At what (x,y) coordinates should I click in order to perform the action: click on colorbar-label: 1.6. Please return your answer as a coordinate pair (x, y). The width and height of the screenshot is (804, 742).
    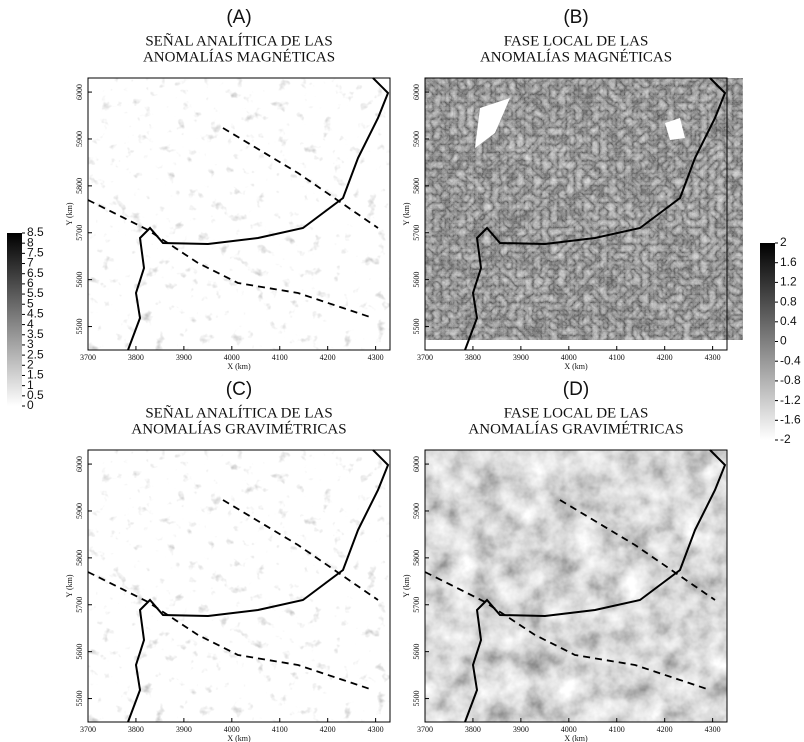
    Looking at the image, I should click on (788, 262).